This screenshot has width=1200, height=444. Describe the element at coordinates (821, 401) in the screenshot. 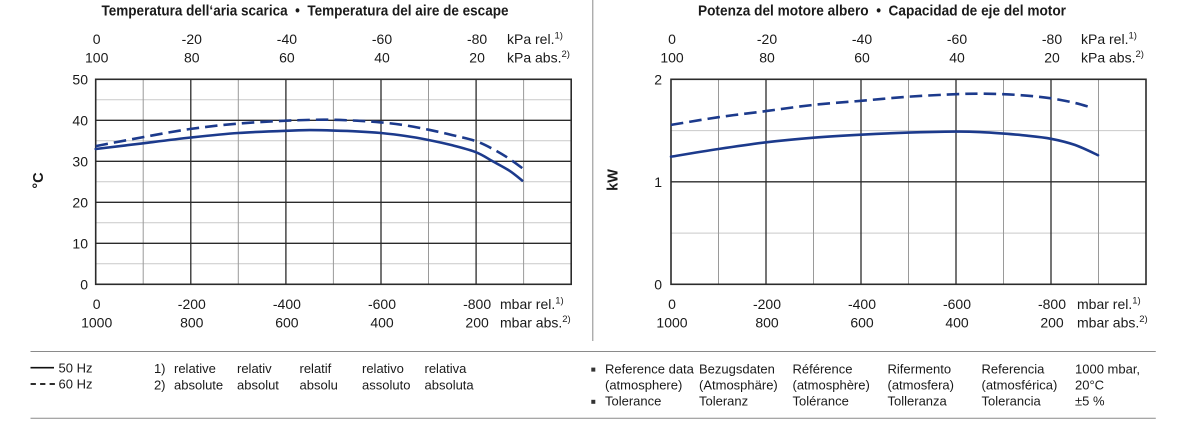

I see `svg-text: Tolérance` at that location.